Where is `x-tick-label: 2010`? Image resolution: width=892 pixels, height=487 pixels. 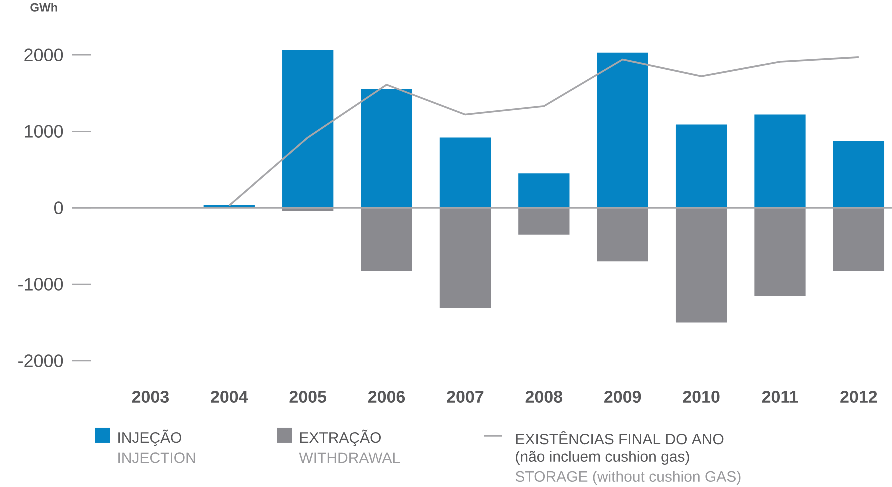
x-tick-label: 2010 is located at coordinates (701, 397).